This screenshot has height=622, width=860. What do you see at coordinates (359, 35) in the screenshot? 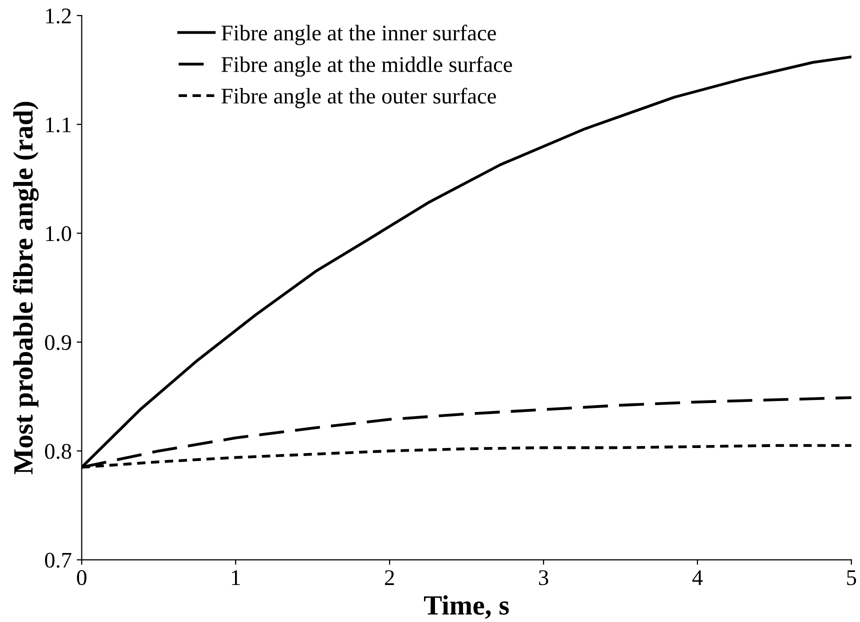
I see `legend-label: Fibre angle at the inner surface` at bounding box center [359, 35].